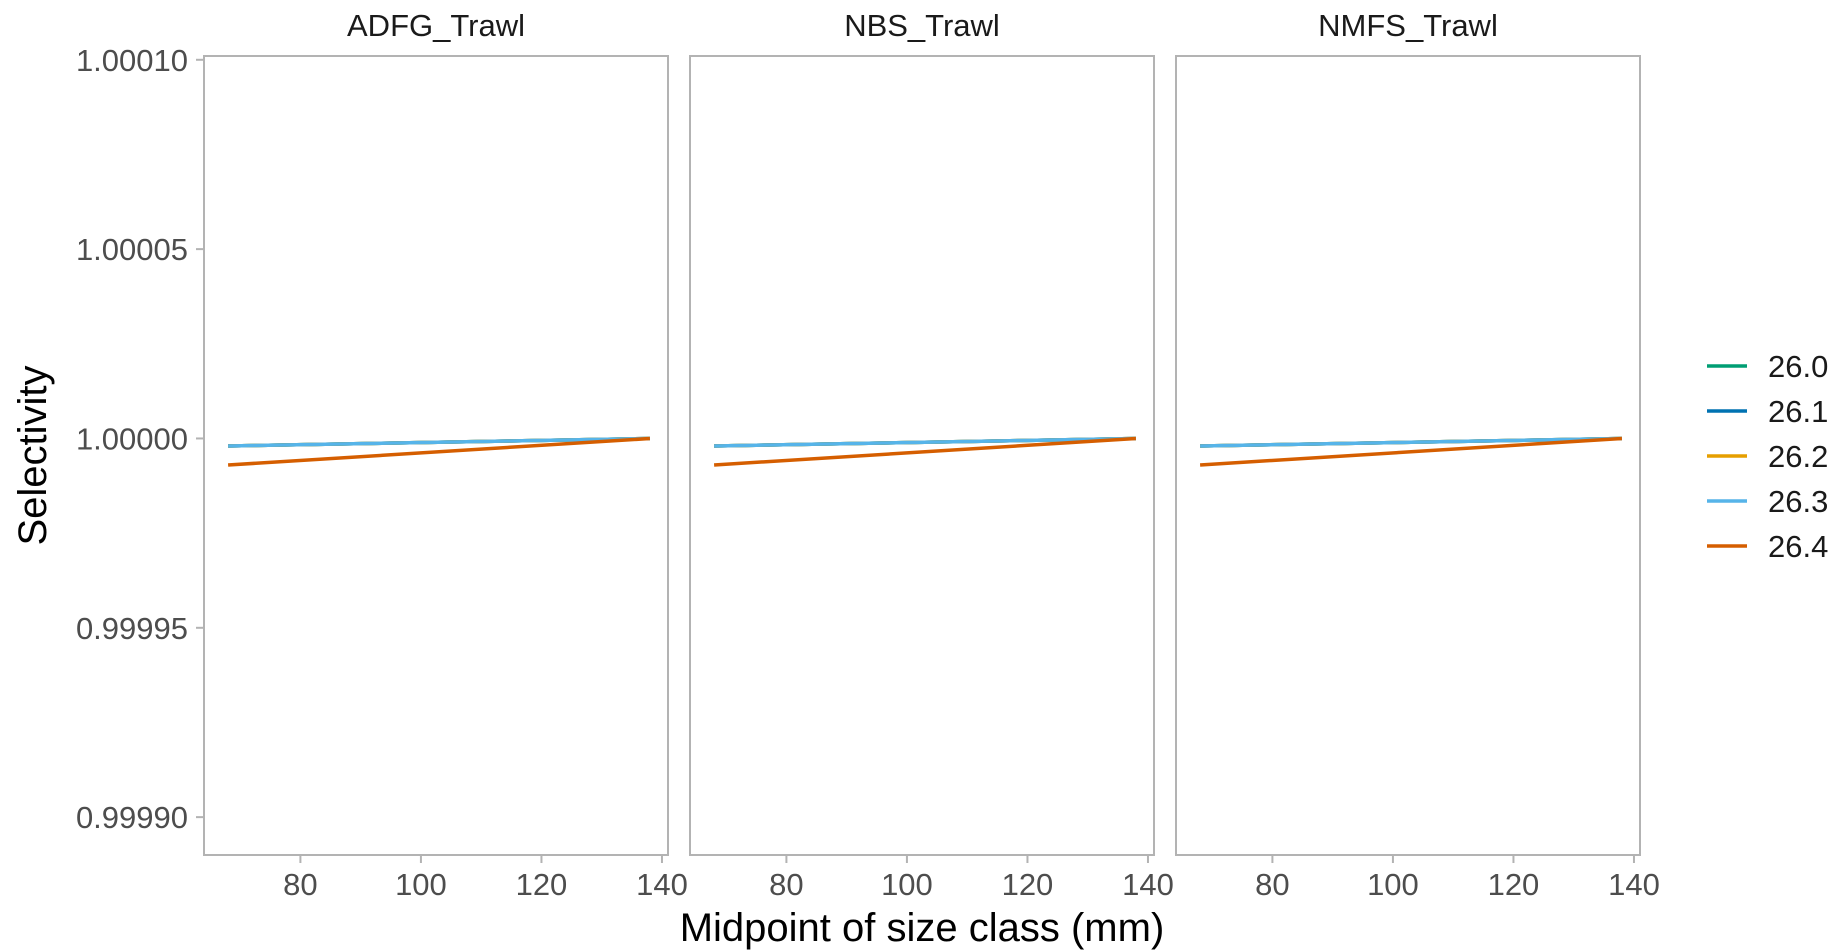 This screenshot has width=1845, height=951. I want to click on legend-item: 26.2, so click(1767, 456).